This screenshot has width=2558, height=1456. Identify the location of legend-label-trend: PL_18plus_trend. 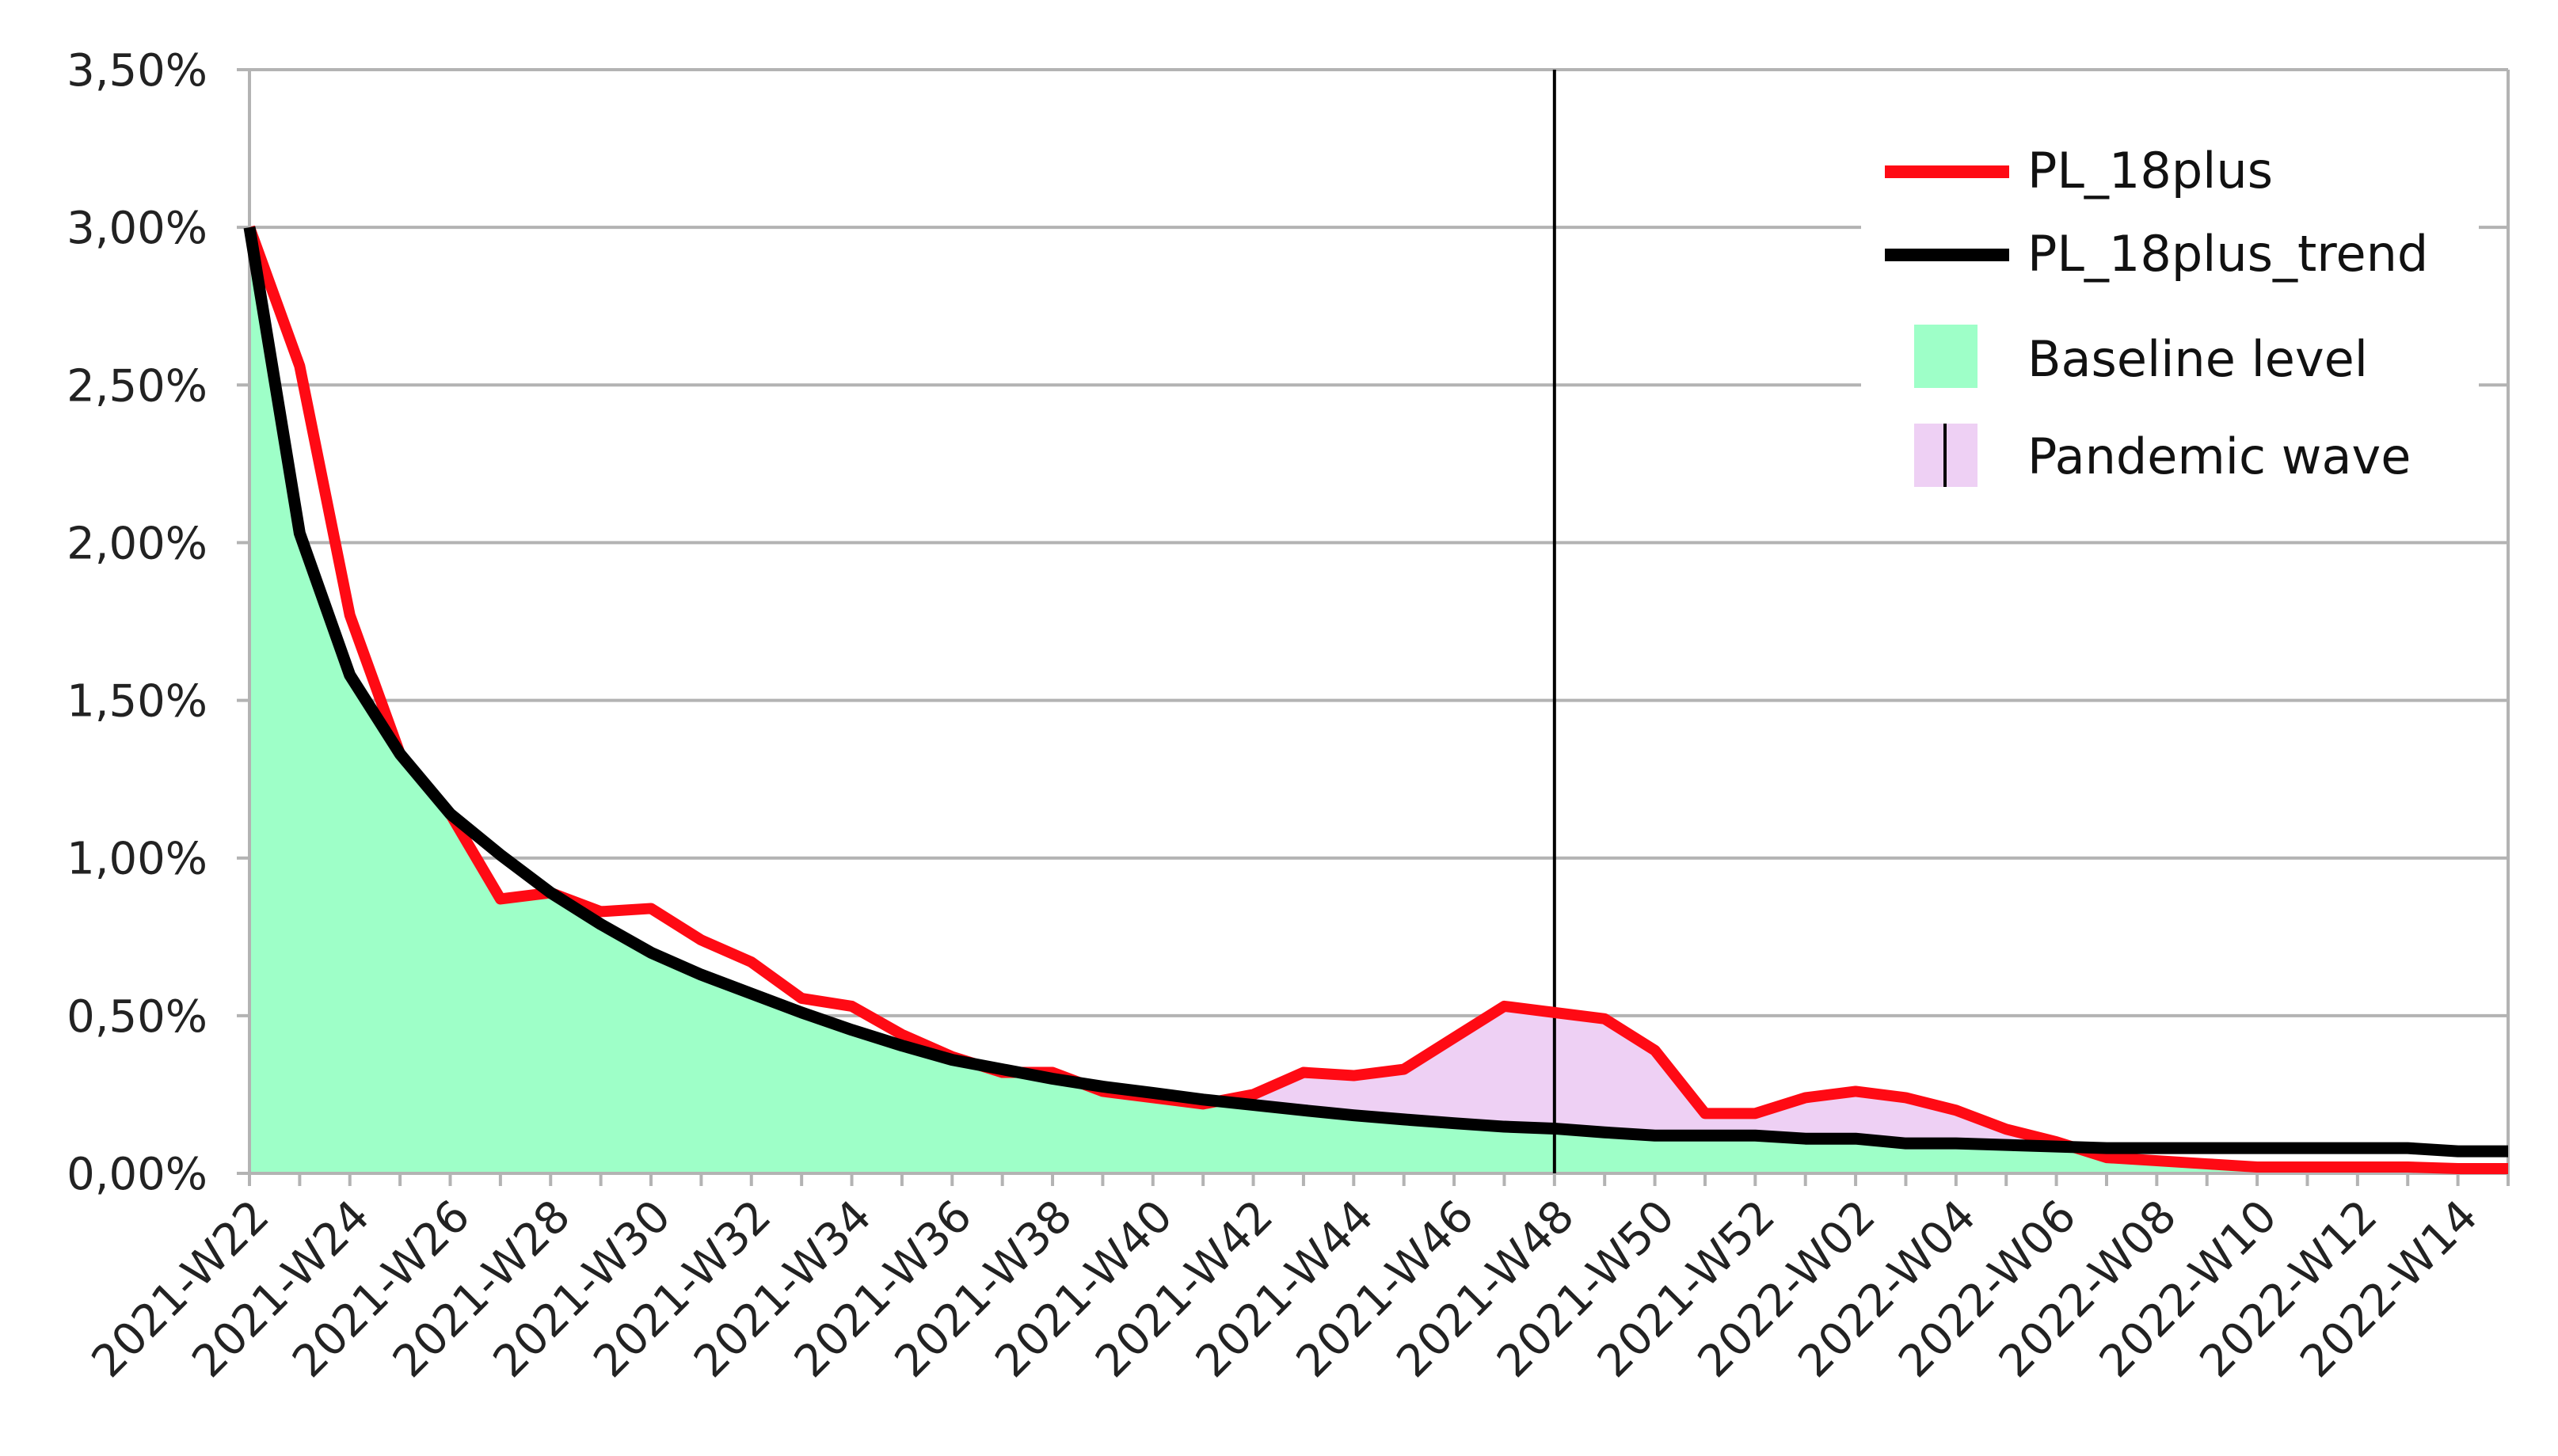
(2227, 254).